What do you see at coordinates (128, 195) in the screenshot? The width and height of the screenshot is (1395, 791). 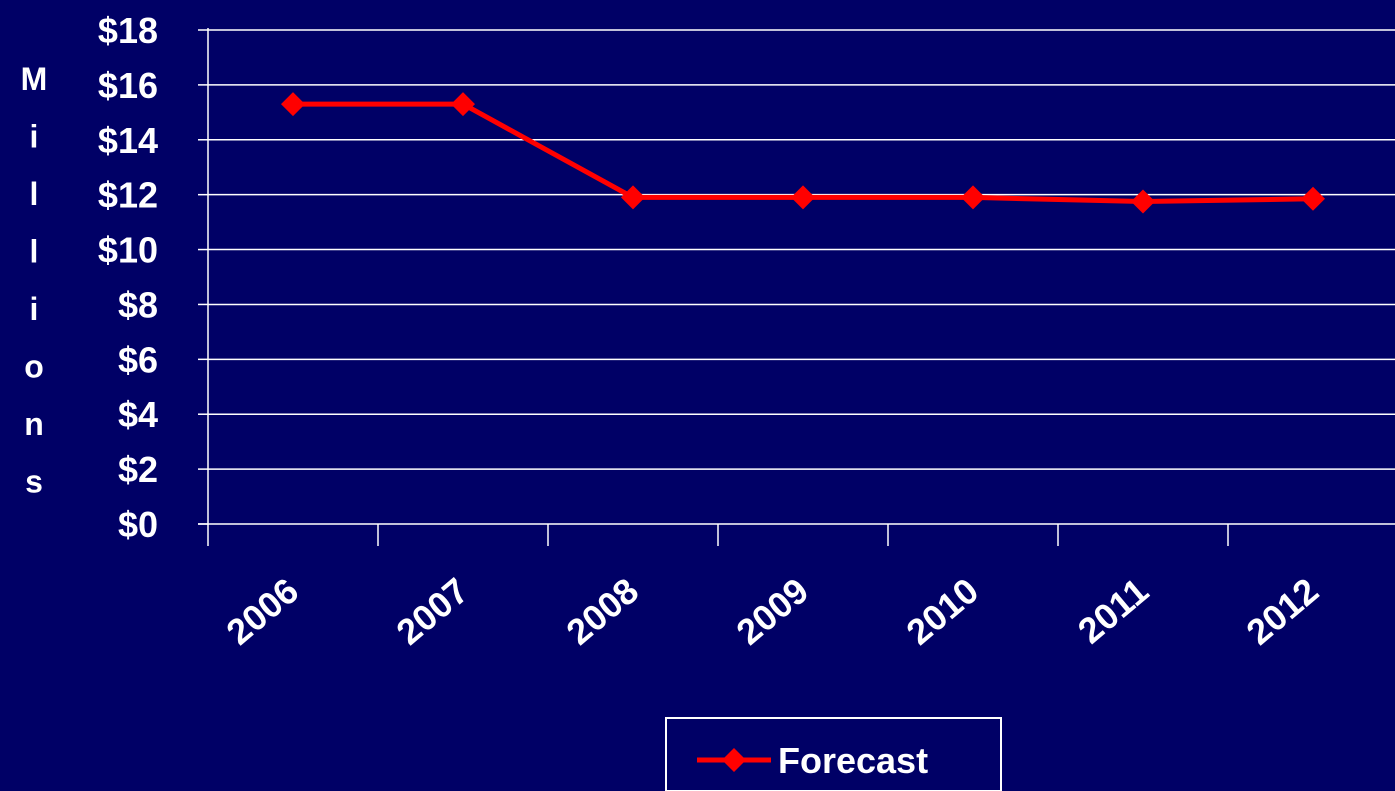 I see `y-tick-label: $12` at bounding box center [128, 195].